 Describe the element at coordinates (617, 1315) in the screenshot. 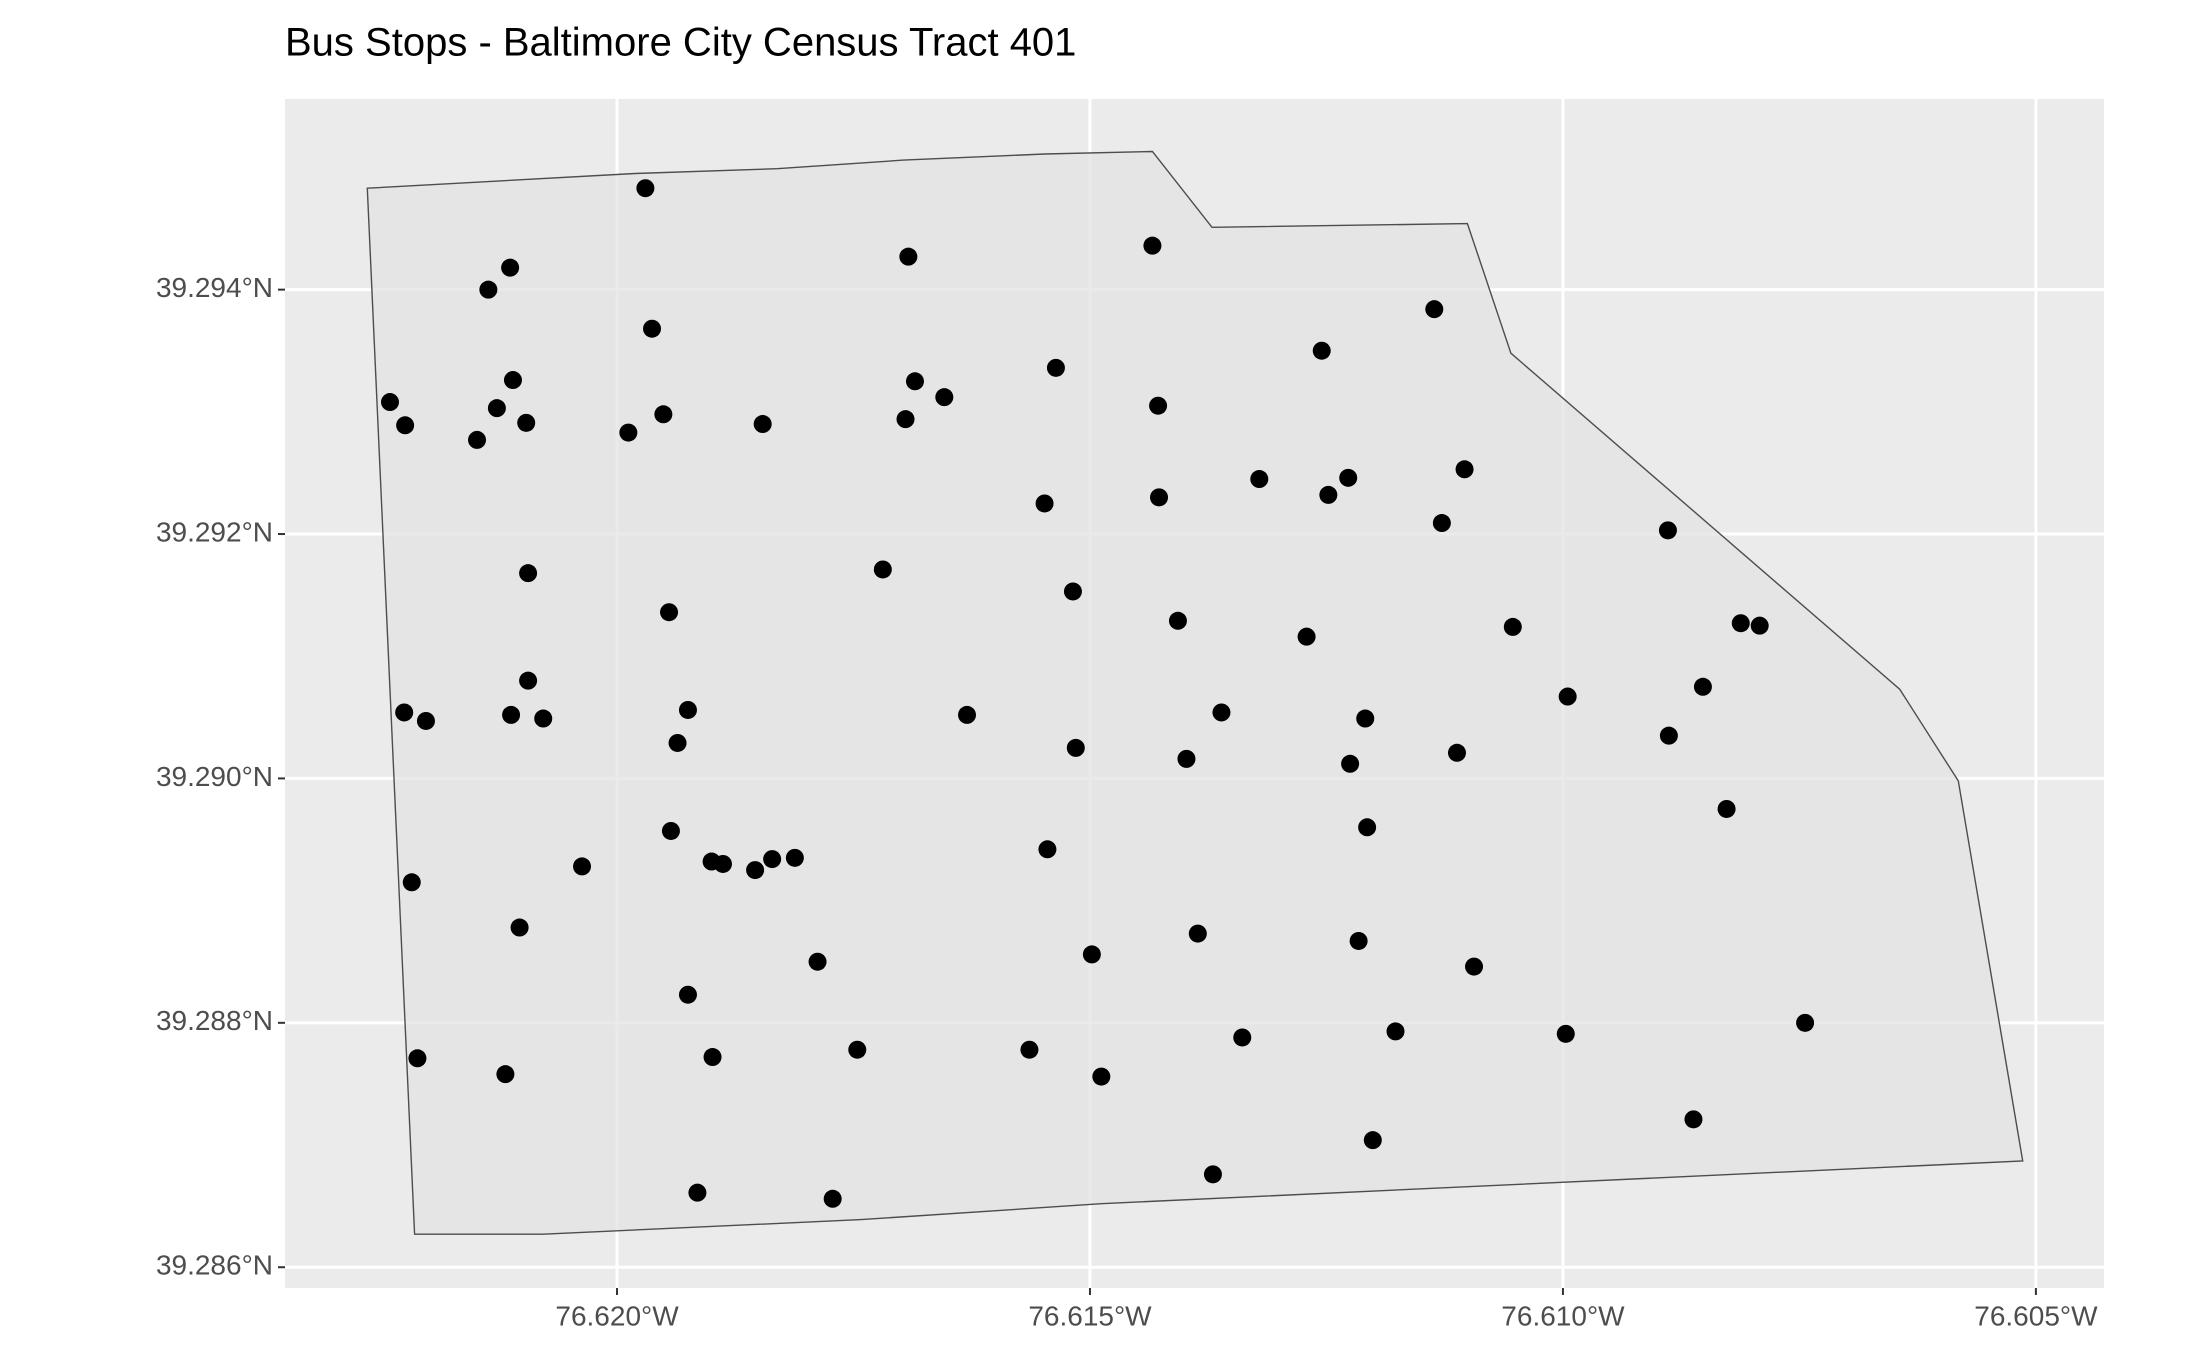

I see `x-tick-label: 76.620°W` at that location.